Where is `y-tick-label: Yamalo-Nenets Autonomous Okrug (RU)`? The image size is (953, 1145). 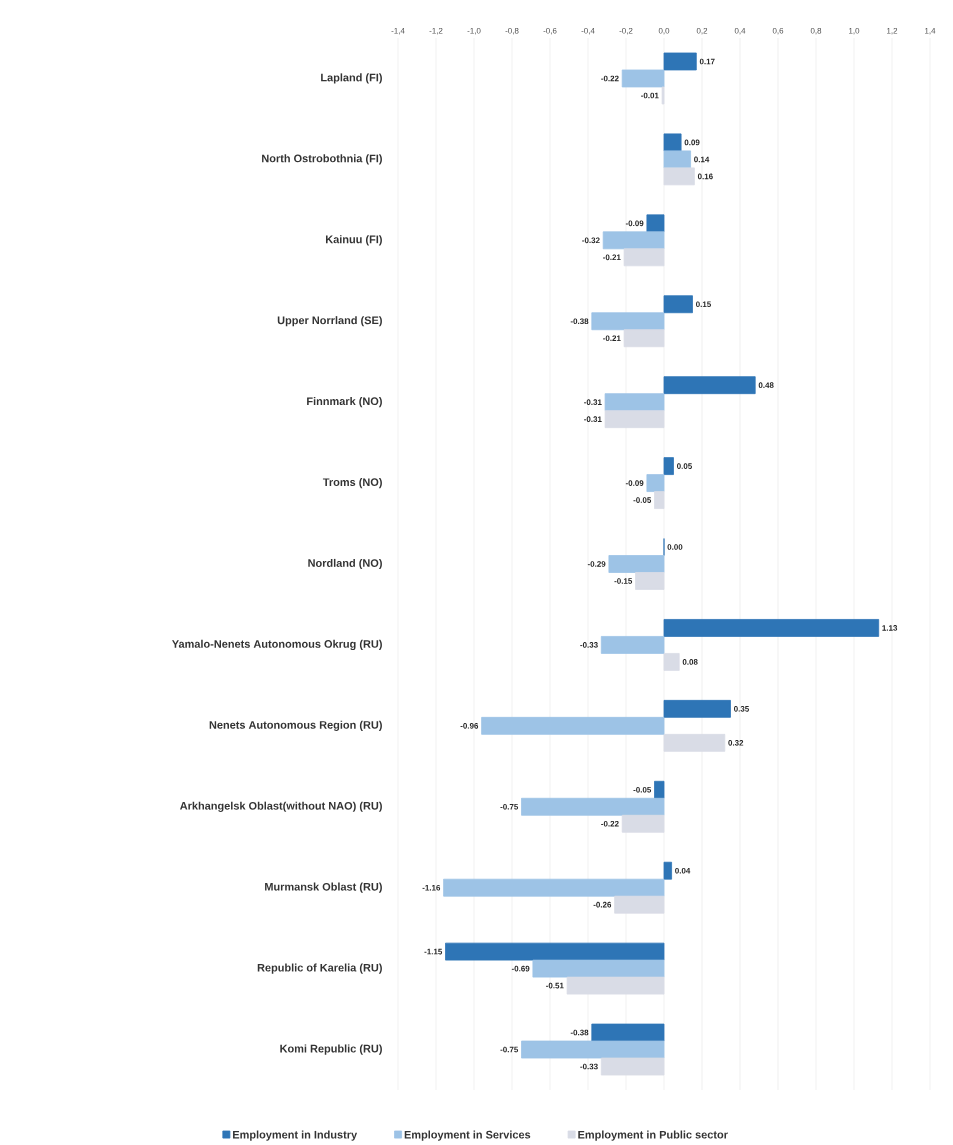
y-tick-label: Yamalo-Nenets Autonomous Okrug (RU) is located at coordinates (277, 645).